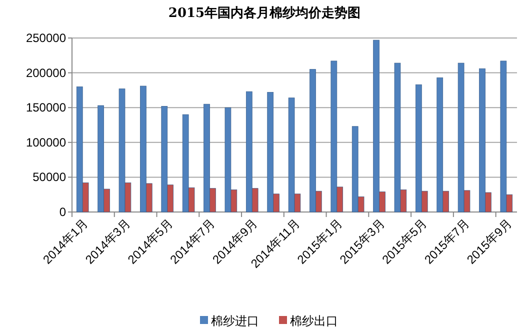 This screenshot has width=529, height=334. What do you see at coordinates (62, 212) in the screenshot?
I see `y-tick-label: 0` at bounding box center [62, 212].